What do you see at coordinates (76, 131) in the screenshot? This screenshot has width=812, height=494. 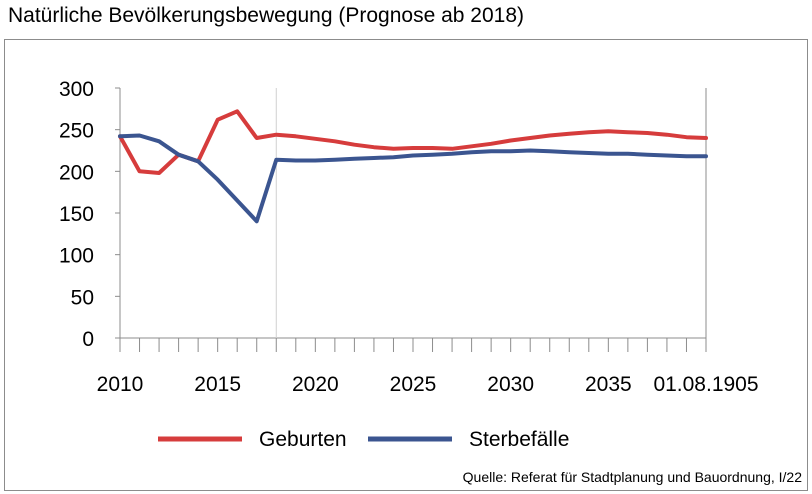 I see `y-tick-label: 250` at bounding box center [76, 131].